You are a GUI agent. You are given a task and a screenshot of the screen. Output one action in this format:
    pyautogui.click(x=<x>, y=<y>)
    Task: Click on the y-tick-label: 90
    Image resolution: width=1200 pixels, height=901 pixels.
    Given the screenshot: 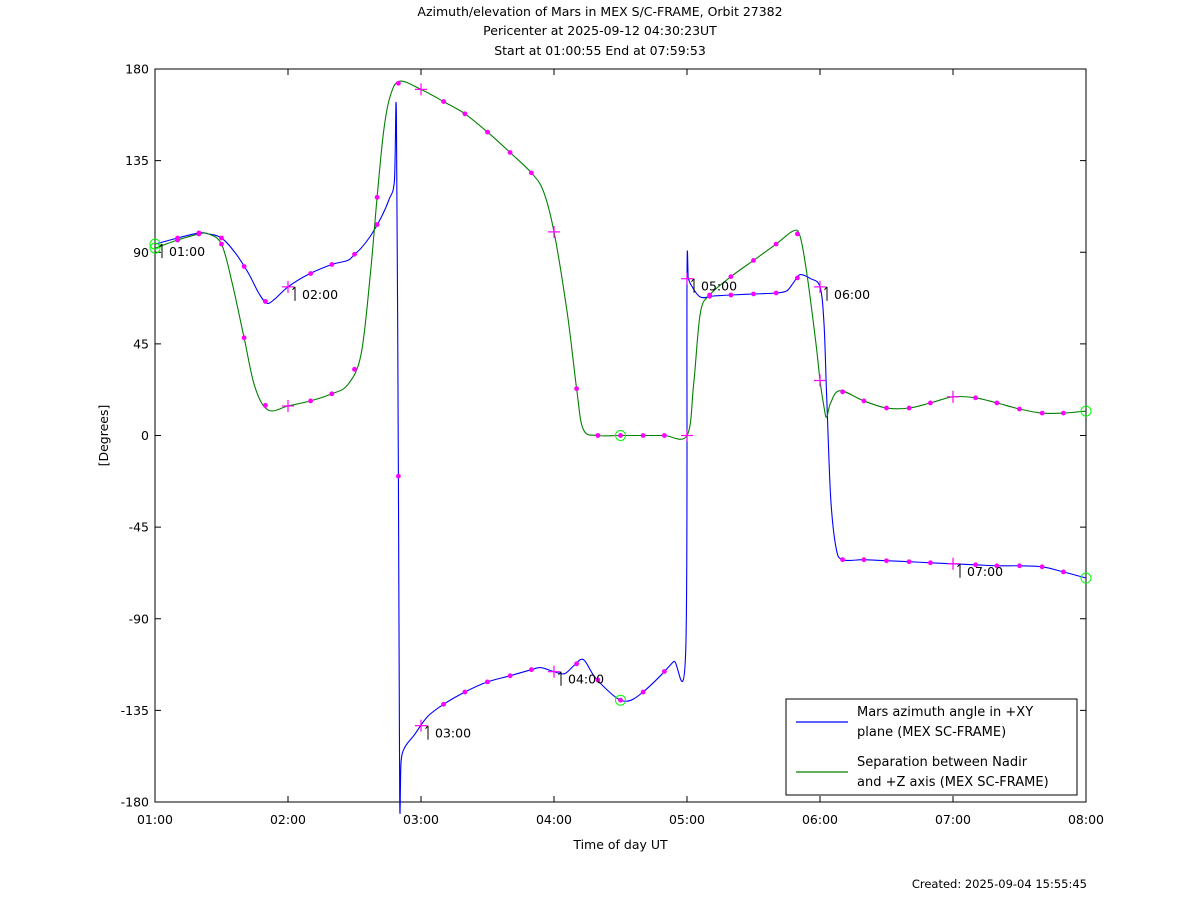 What is the action you would take?
    pyautogui.click(x=141, y=252)
    